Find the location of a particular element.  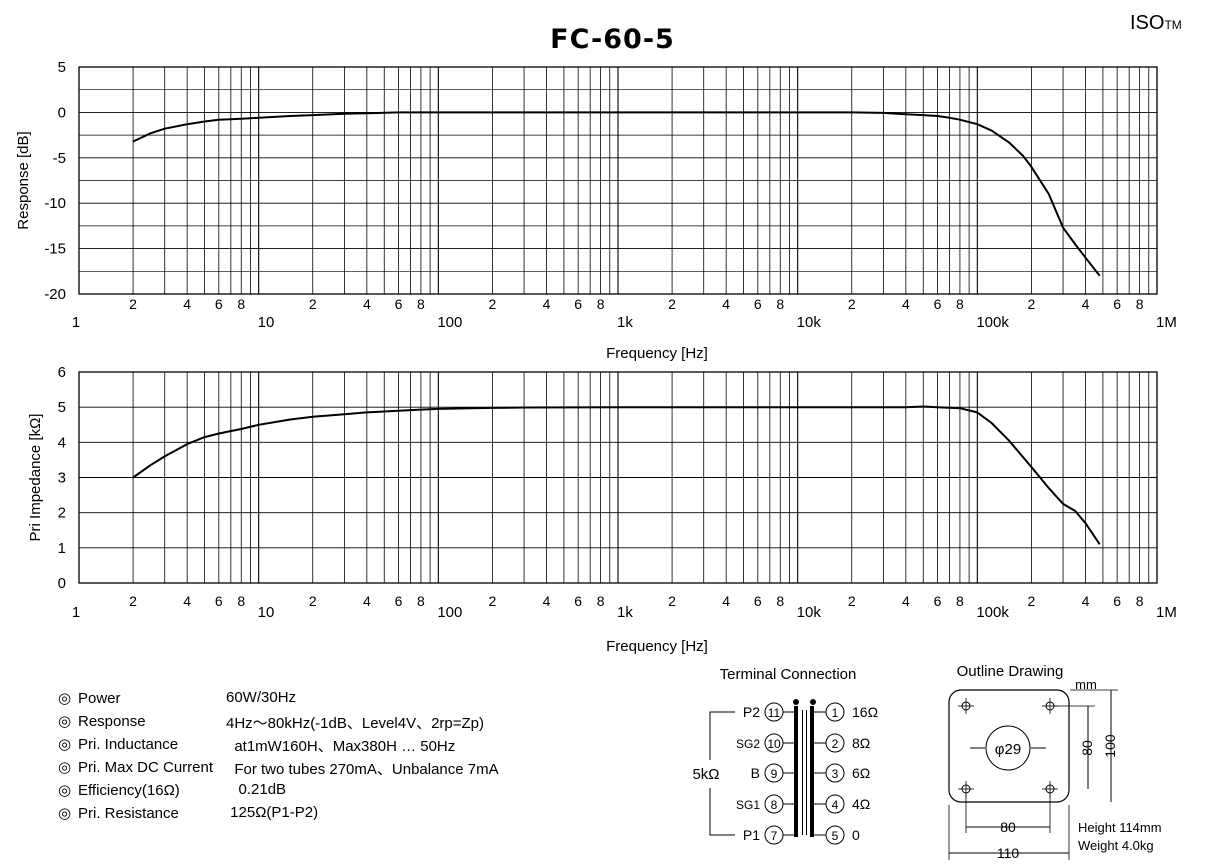

terminal-pin-number: 5 is located at coordinates (835, 836).